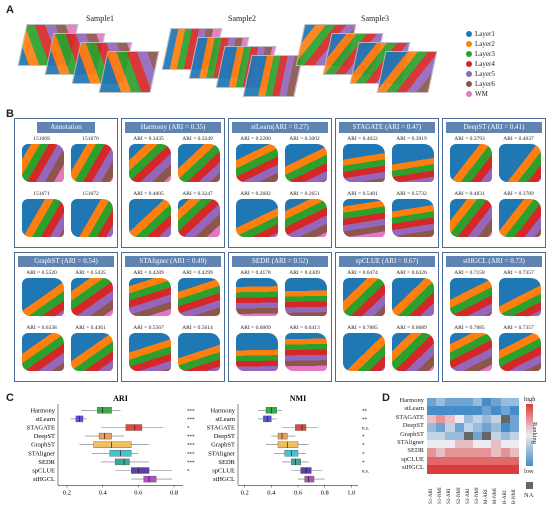  What do you see at coordinates (415, 451) in the screenshot?
I see `heatmap-row-label: SEDR` at bounding box center [415, 451].